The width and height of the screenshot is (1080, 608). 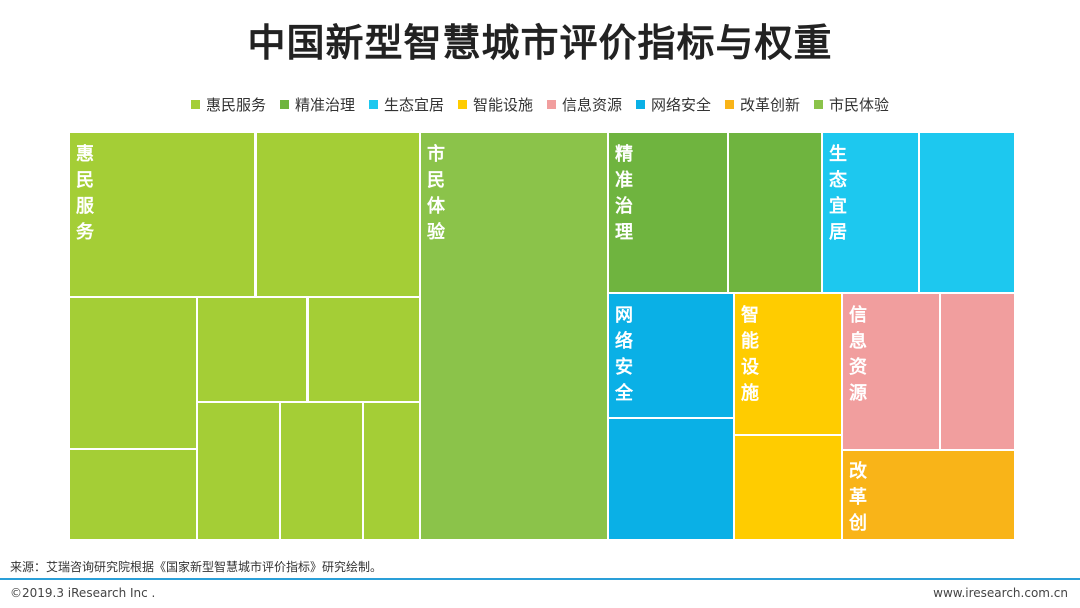 What do you see at coordinates (235, 105) in the screenshot?
I see `legend-label: 惠民服务` at bounding box center [235, 105].